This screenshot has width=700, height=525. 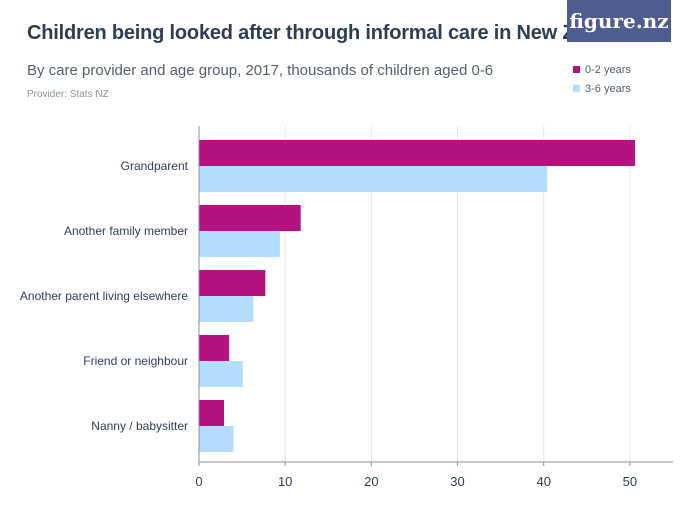 I want to click on bar-grandparent-0-2-years, so click(x=417, y=153).